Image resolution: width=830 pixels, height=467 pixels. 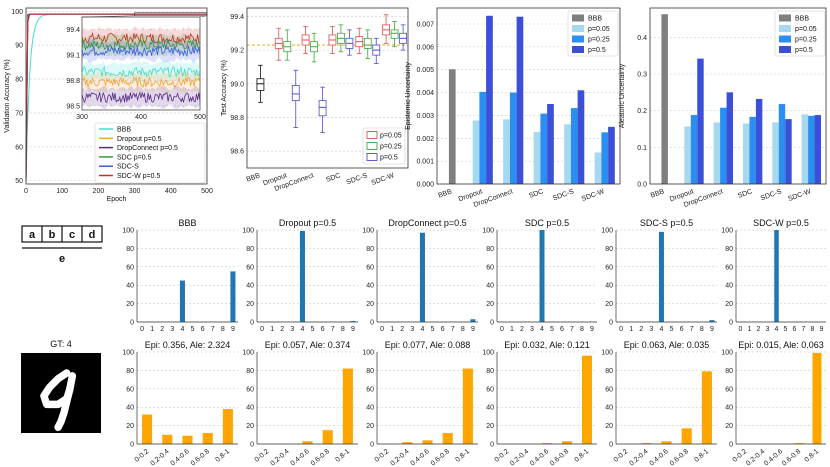 What do you see at coordinates (642, 111) in the screenshot?
I see `y-tick-label: 0.2` at bounding box center [642, 111].